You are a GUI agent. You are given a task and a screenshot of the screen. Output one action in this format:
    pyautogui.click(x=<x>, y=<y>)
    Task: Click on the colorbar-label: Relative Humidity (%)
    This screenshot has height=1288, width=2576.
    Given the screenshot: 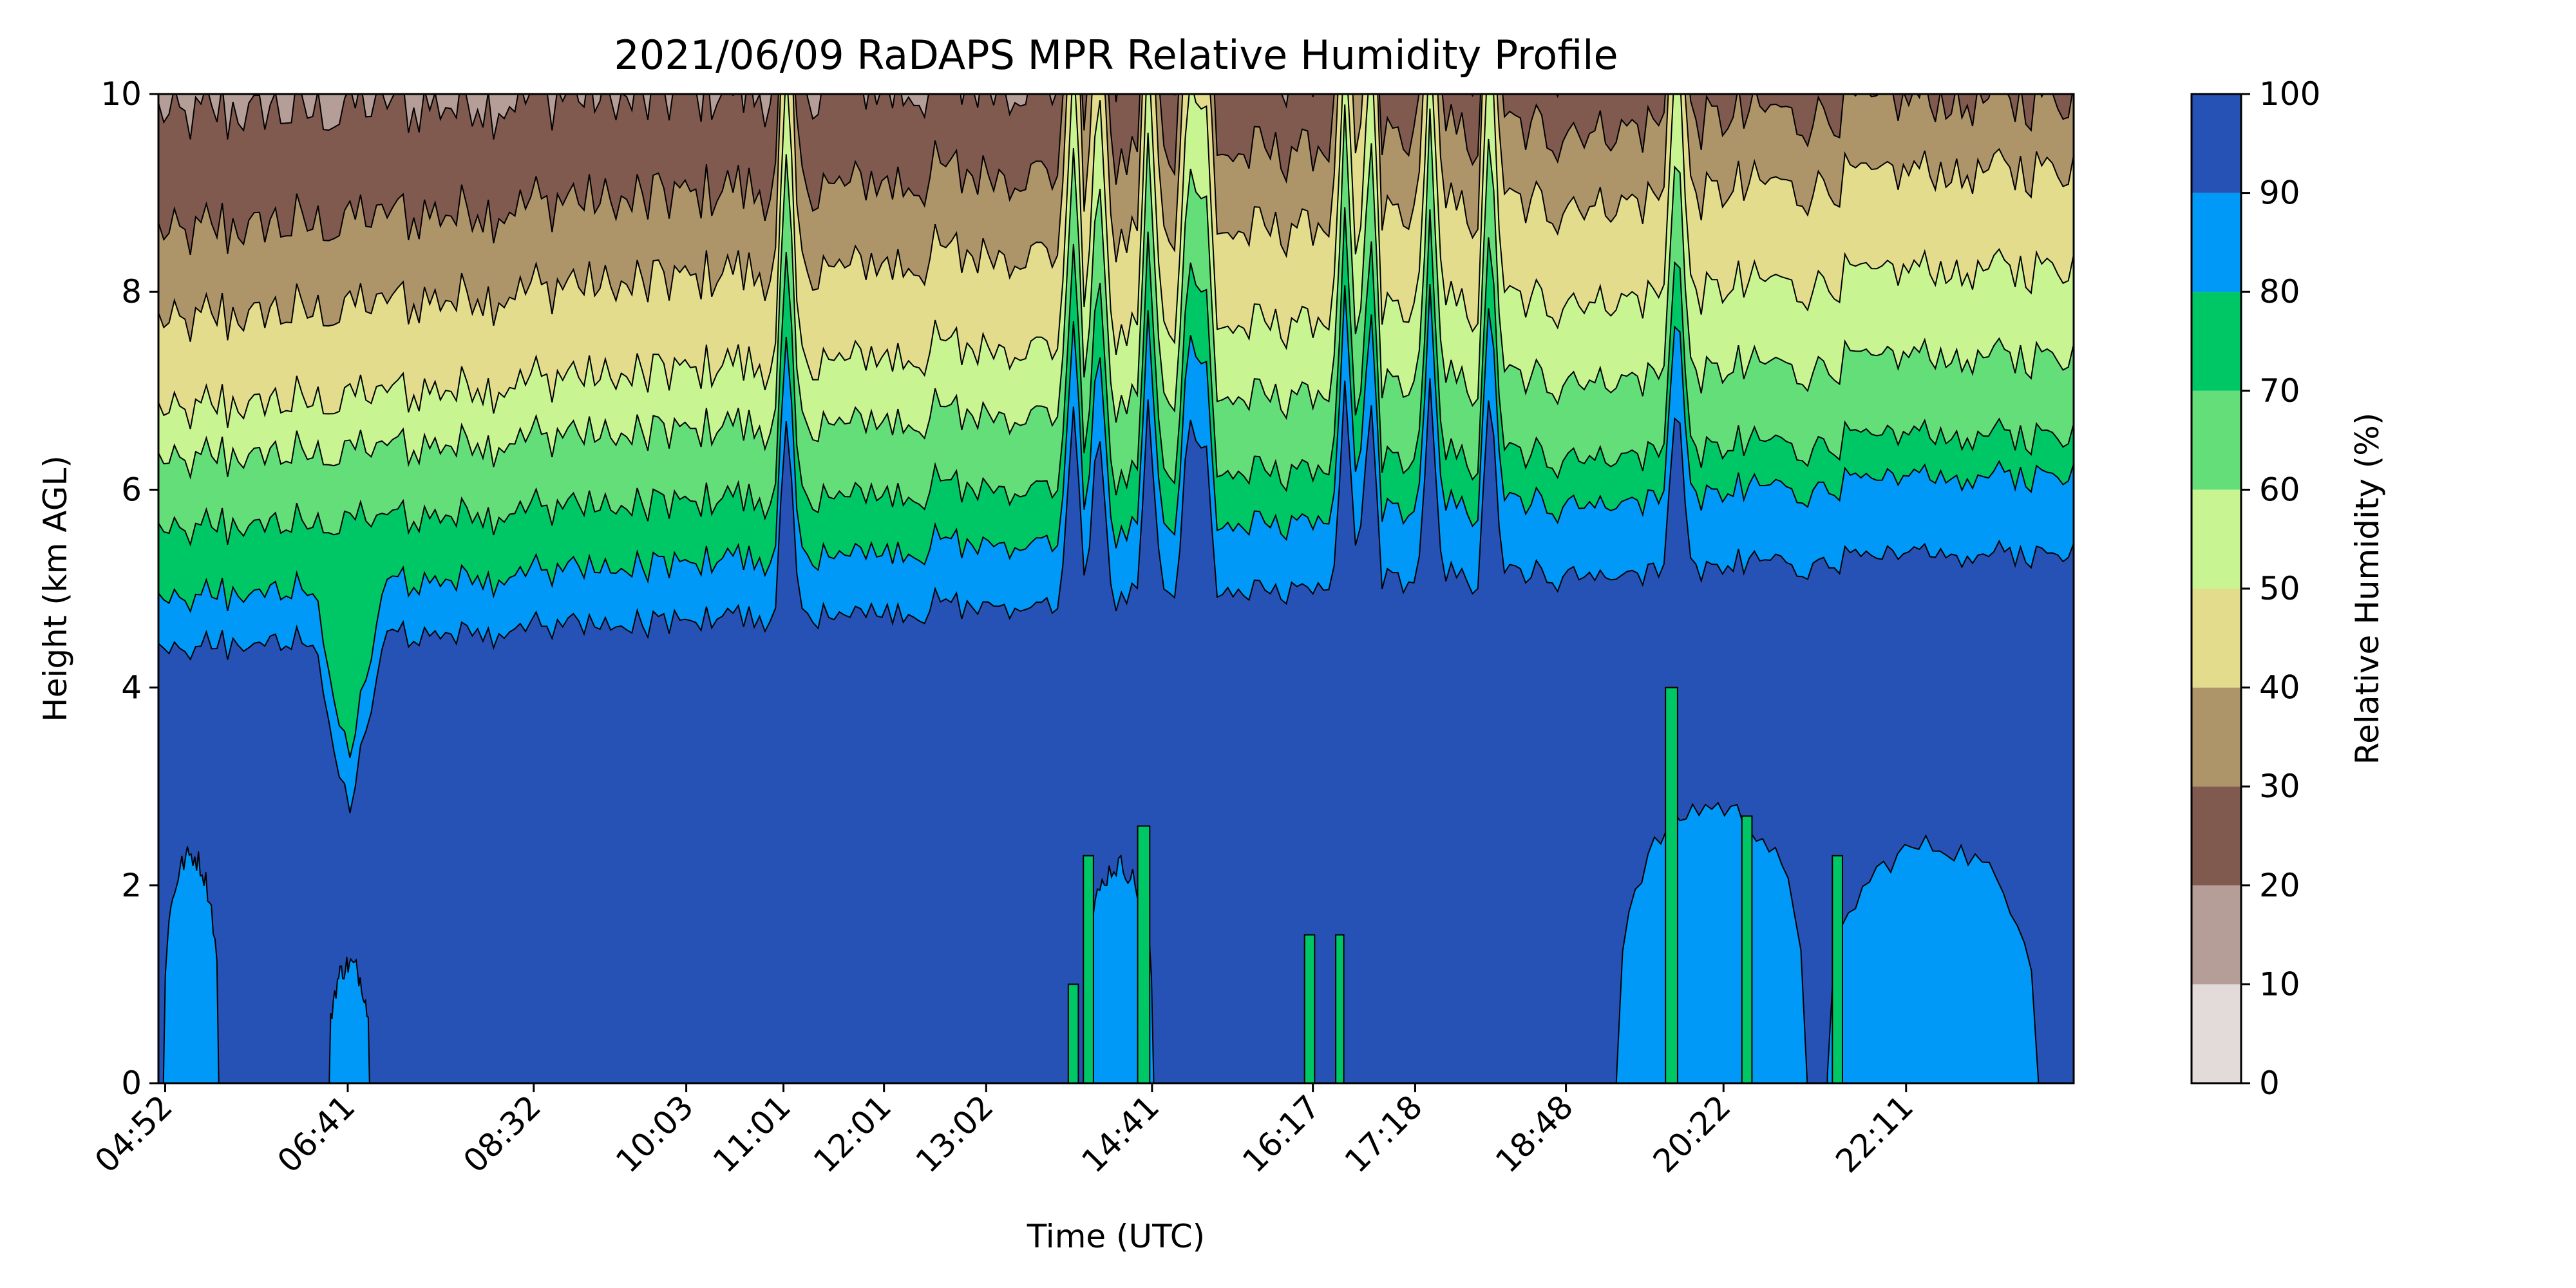 What is the action you would take?
    pyautogui.click(x=2367, y=589)
    